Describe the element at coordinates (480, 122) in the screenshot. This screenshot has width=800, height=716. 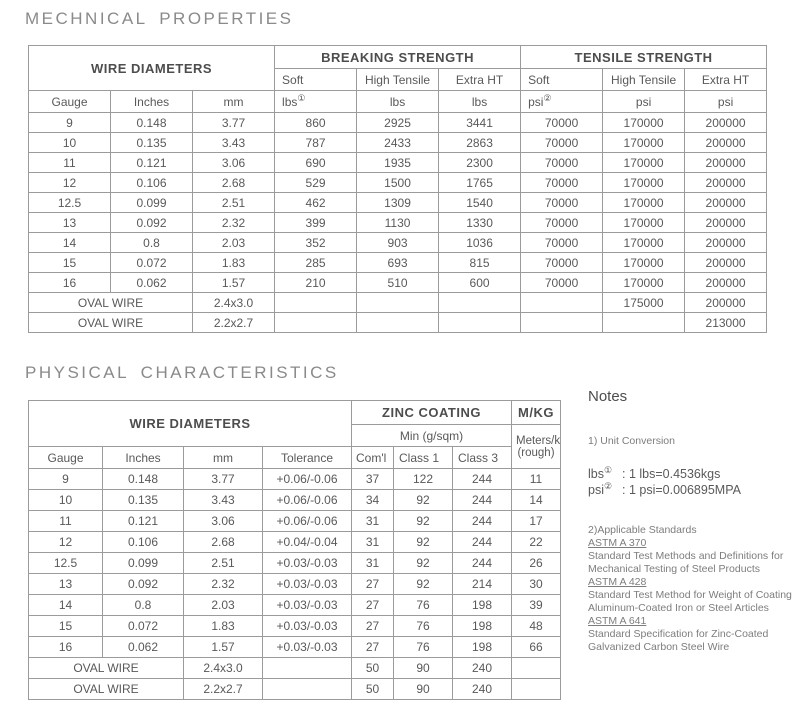
I see `table-cell: 3441` at that location.